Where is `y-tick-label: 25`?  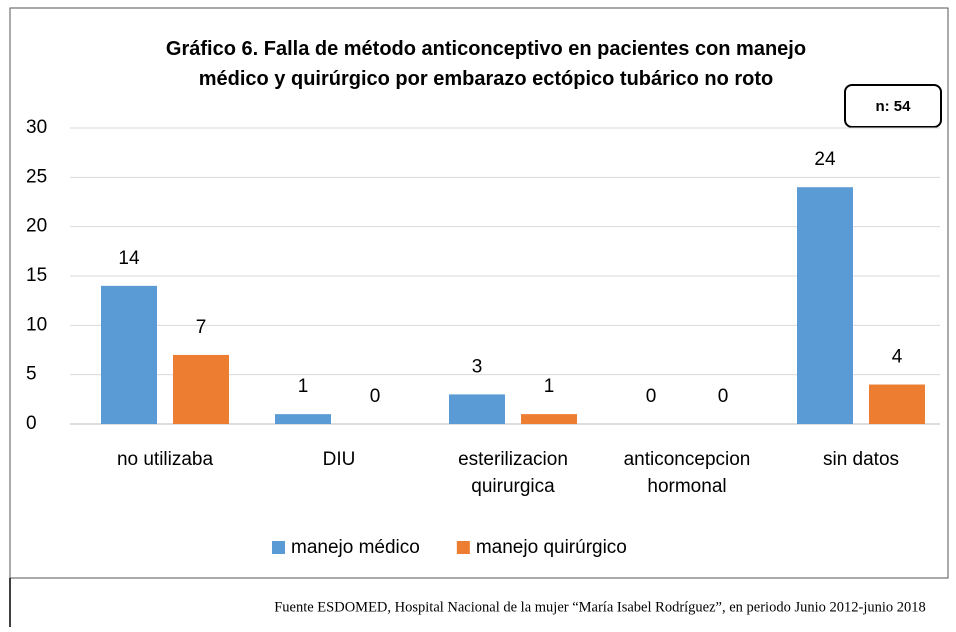
y-tick-label: 25 is located at coordinates (36, 176).